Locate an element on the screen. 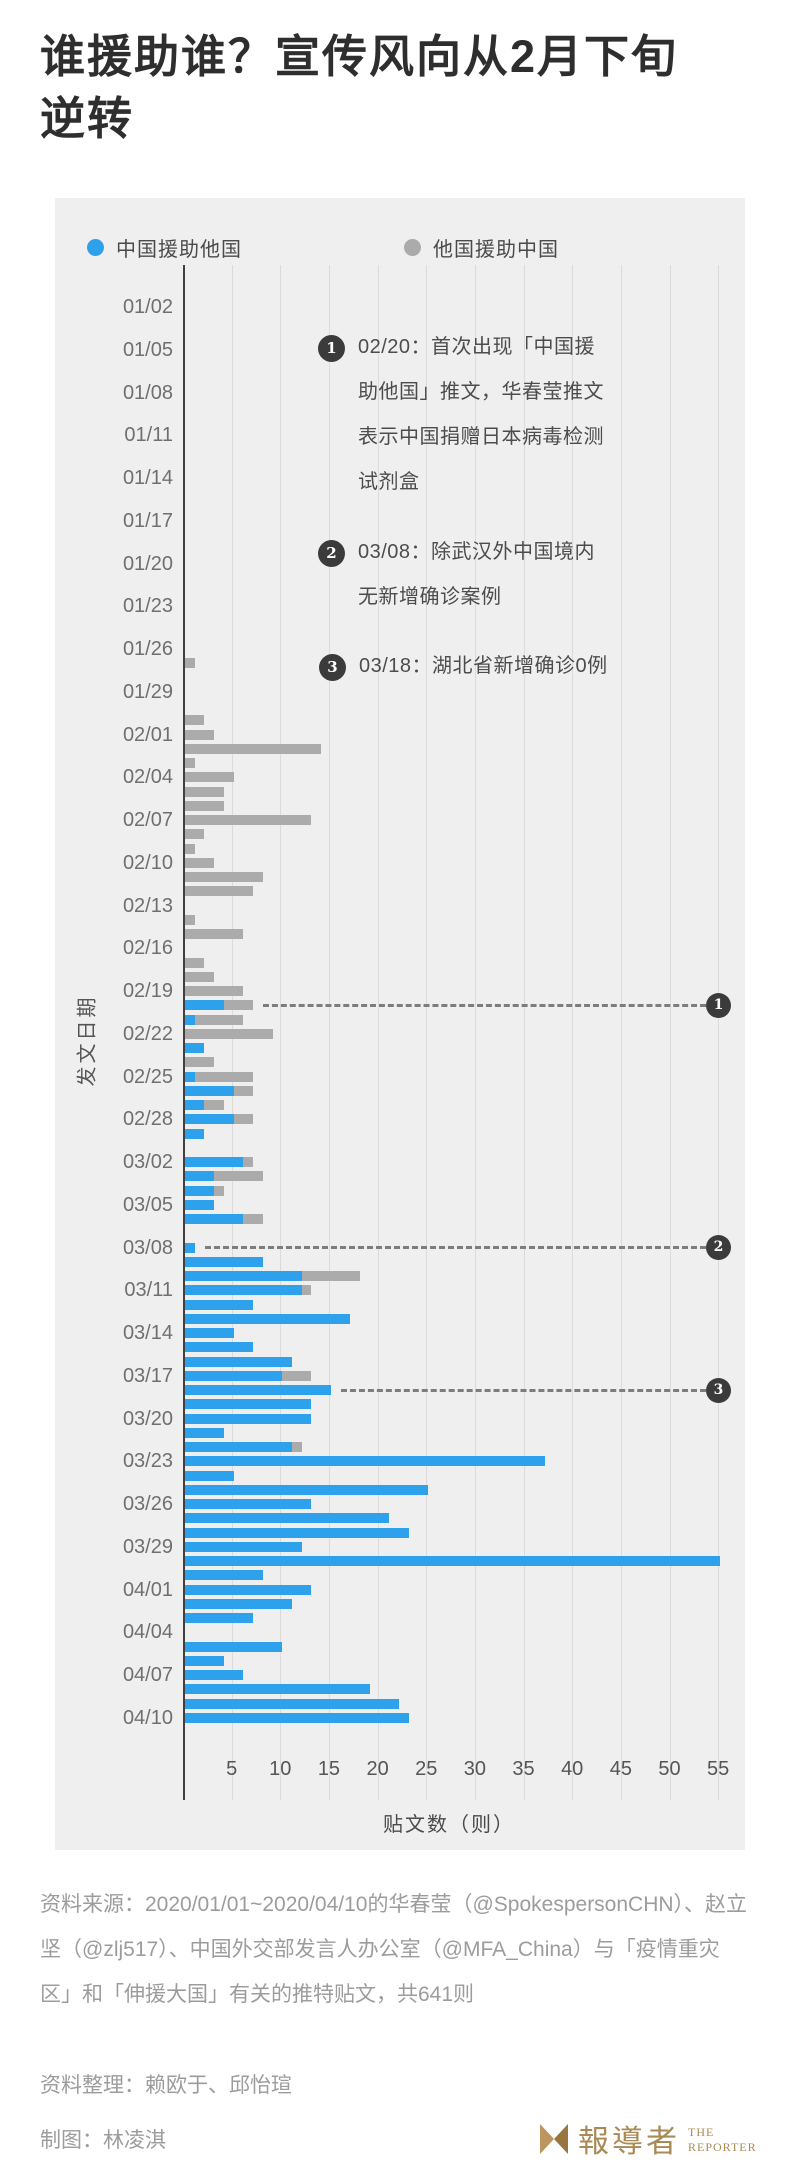 The height and width of the screenshot is (2182, 800). x-tick-label: 50 is located at coordinates (669, 1769).